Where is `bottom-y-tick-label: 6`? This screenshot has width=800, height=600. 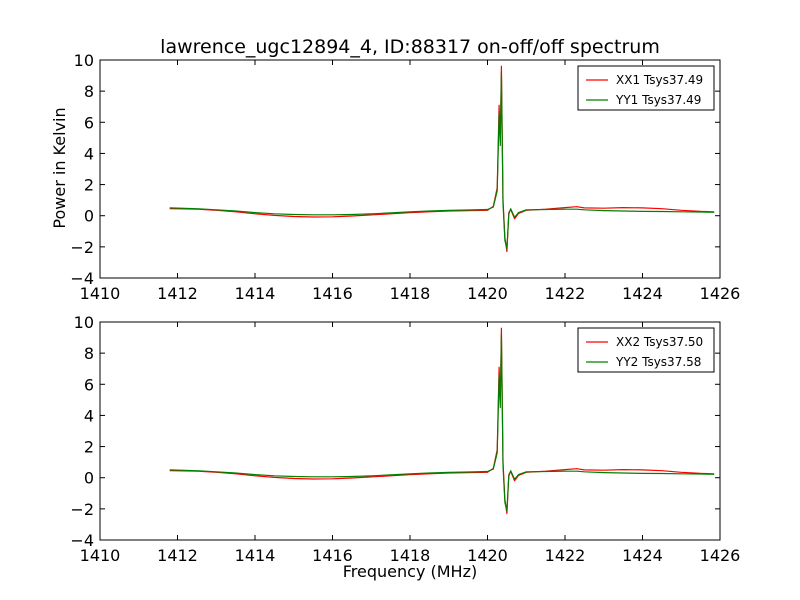 bottom-y-tick-label: 6 is located at coordinates (89, 384).